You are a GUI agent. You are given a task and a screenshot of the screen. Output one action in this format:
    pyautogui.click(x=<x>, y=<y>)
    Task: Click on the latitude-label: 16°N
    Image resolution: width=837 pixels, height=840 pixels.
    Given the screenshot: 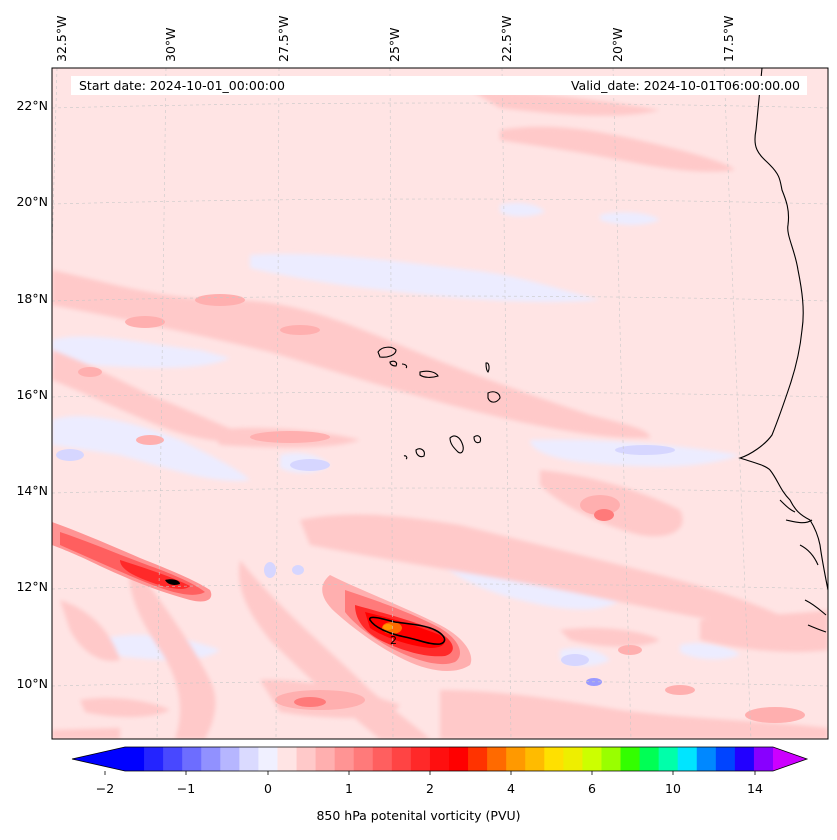 What is the action you would take?
    pyautogui.click(x=32, y=394)
    